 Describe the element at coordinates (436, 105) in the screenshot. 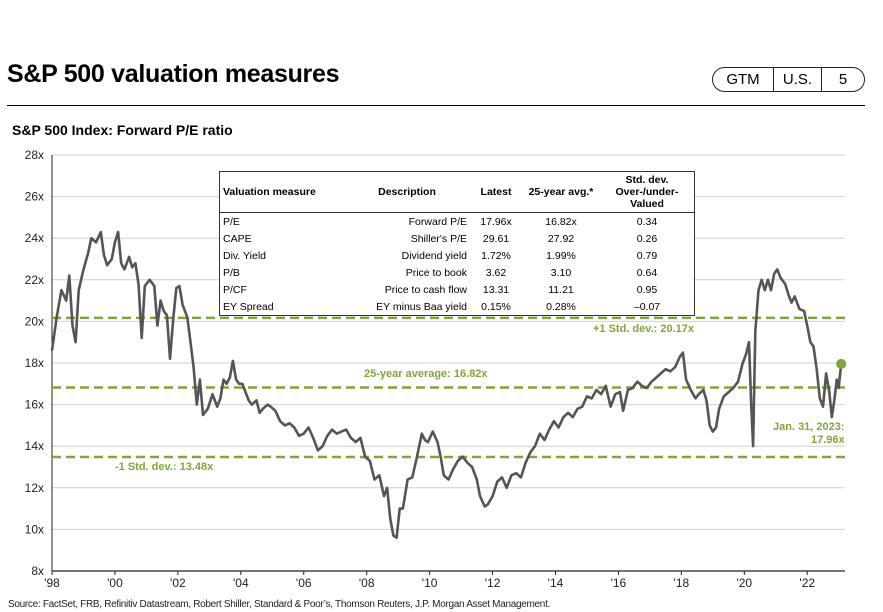

I see `title-divider` at that location.